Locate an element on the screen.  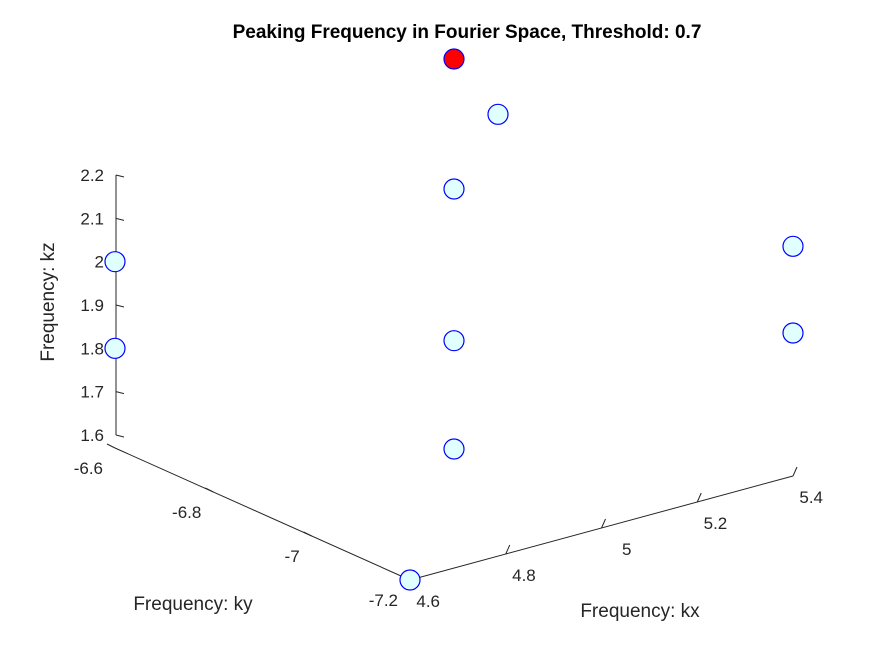
z-tick-label: 2 is located at coordinates (99, 262).